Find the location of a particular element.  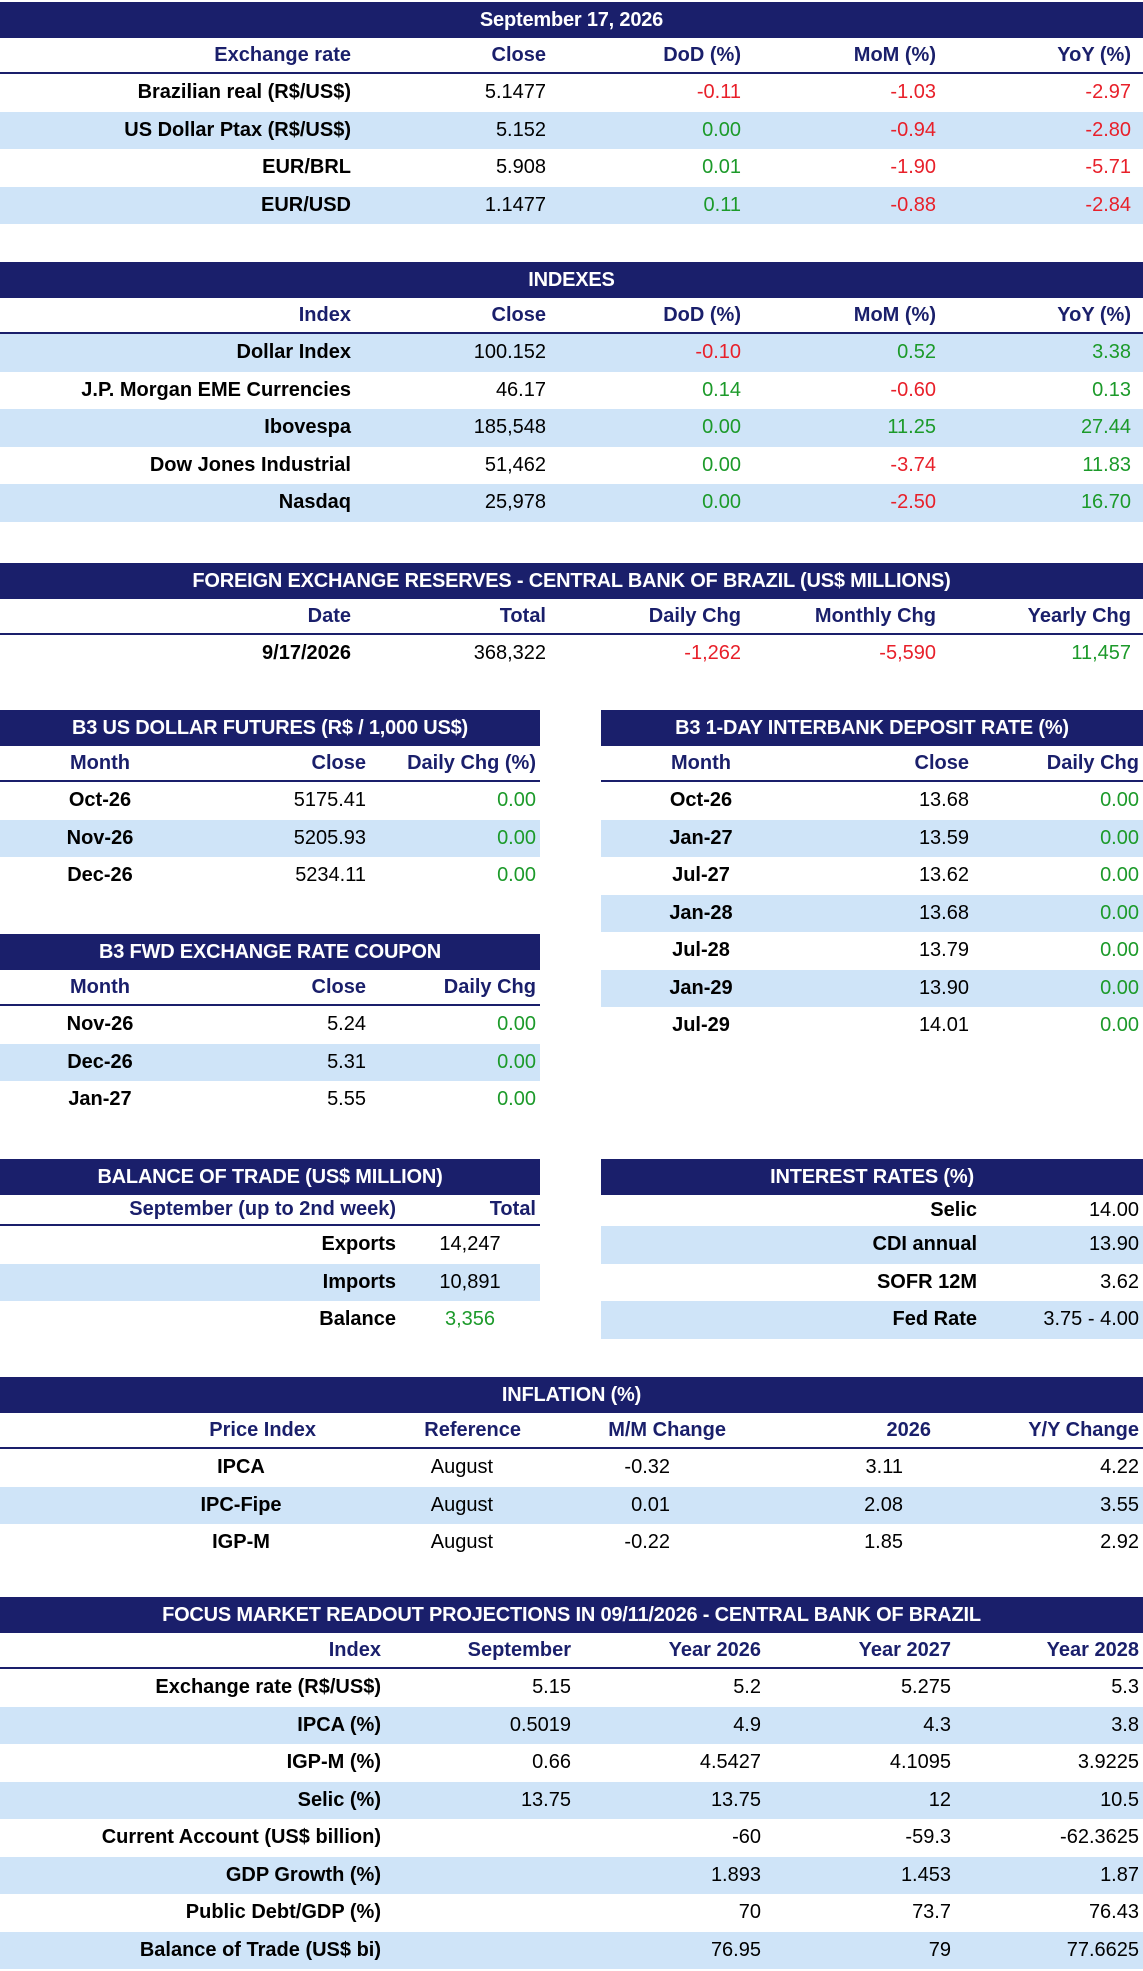

rate-value: 14.00 is located at coordinates (1113, 1210).